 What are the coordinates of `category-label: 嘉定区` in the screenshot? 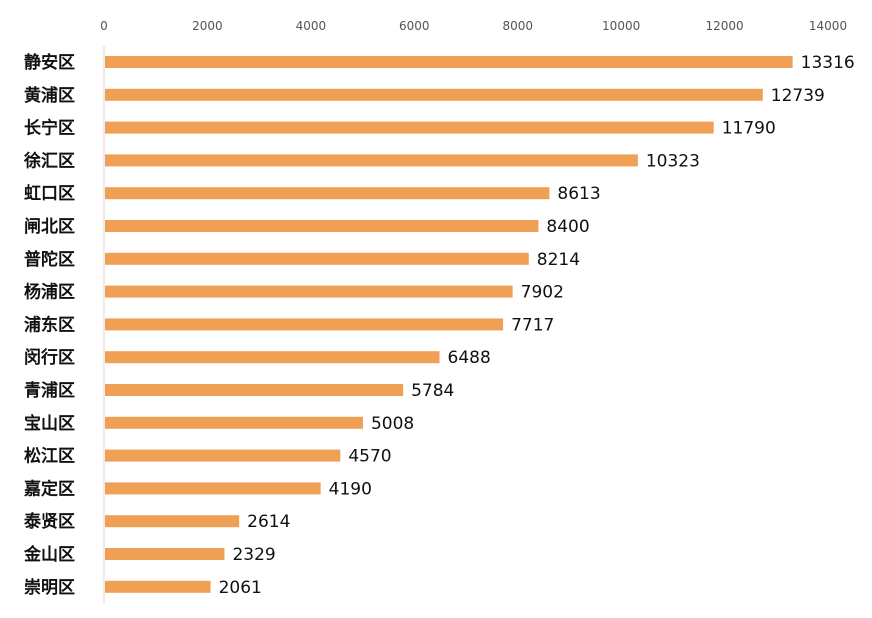 It's located at (49, 488).